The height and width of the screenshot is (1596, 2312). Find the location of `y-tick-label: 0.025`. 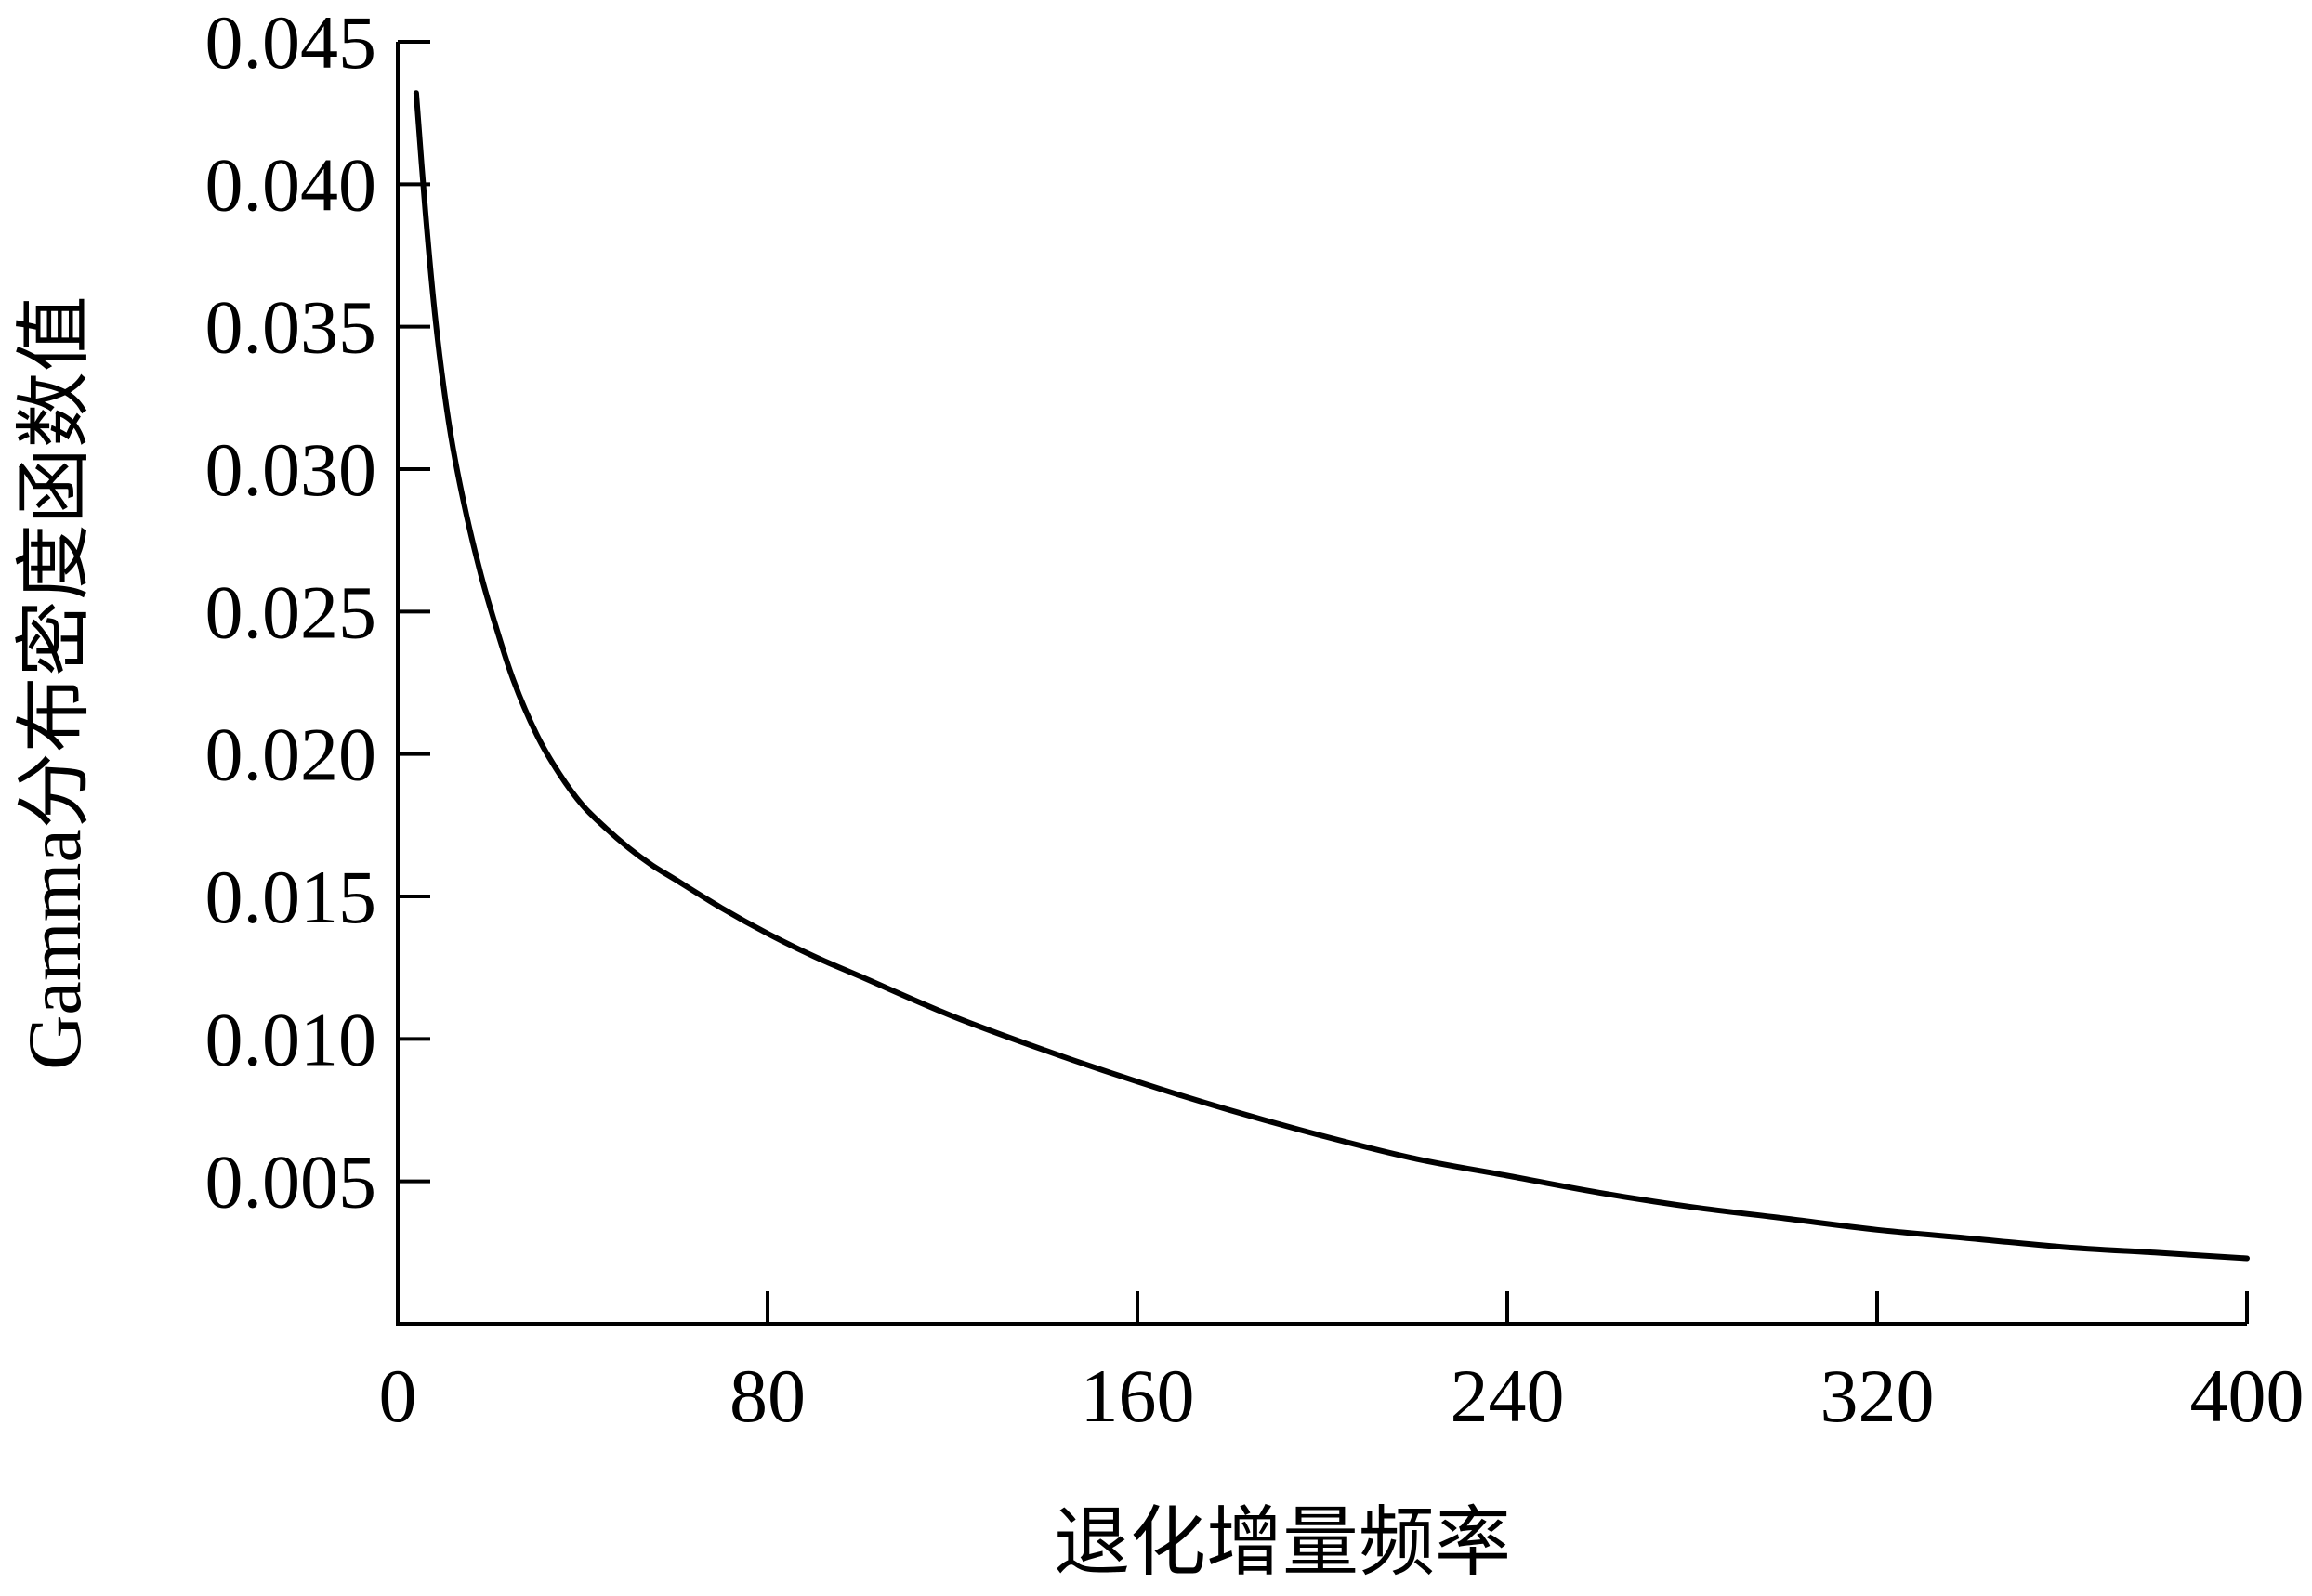

y-tick-label: 0.025 is located at coordinates (291, 612).